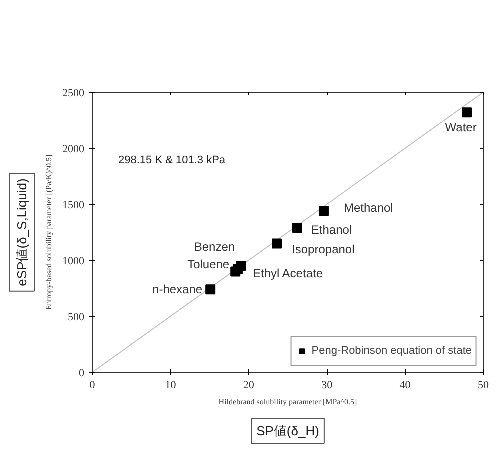  I want to click on y-axis-title: Entropy-based solubility parameter [(Pa/K)^0.5], so click(49, 232).